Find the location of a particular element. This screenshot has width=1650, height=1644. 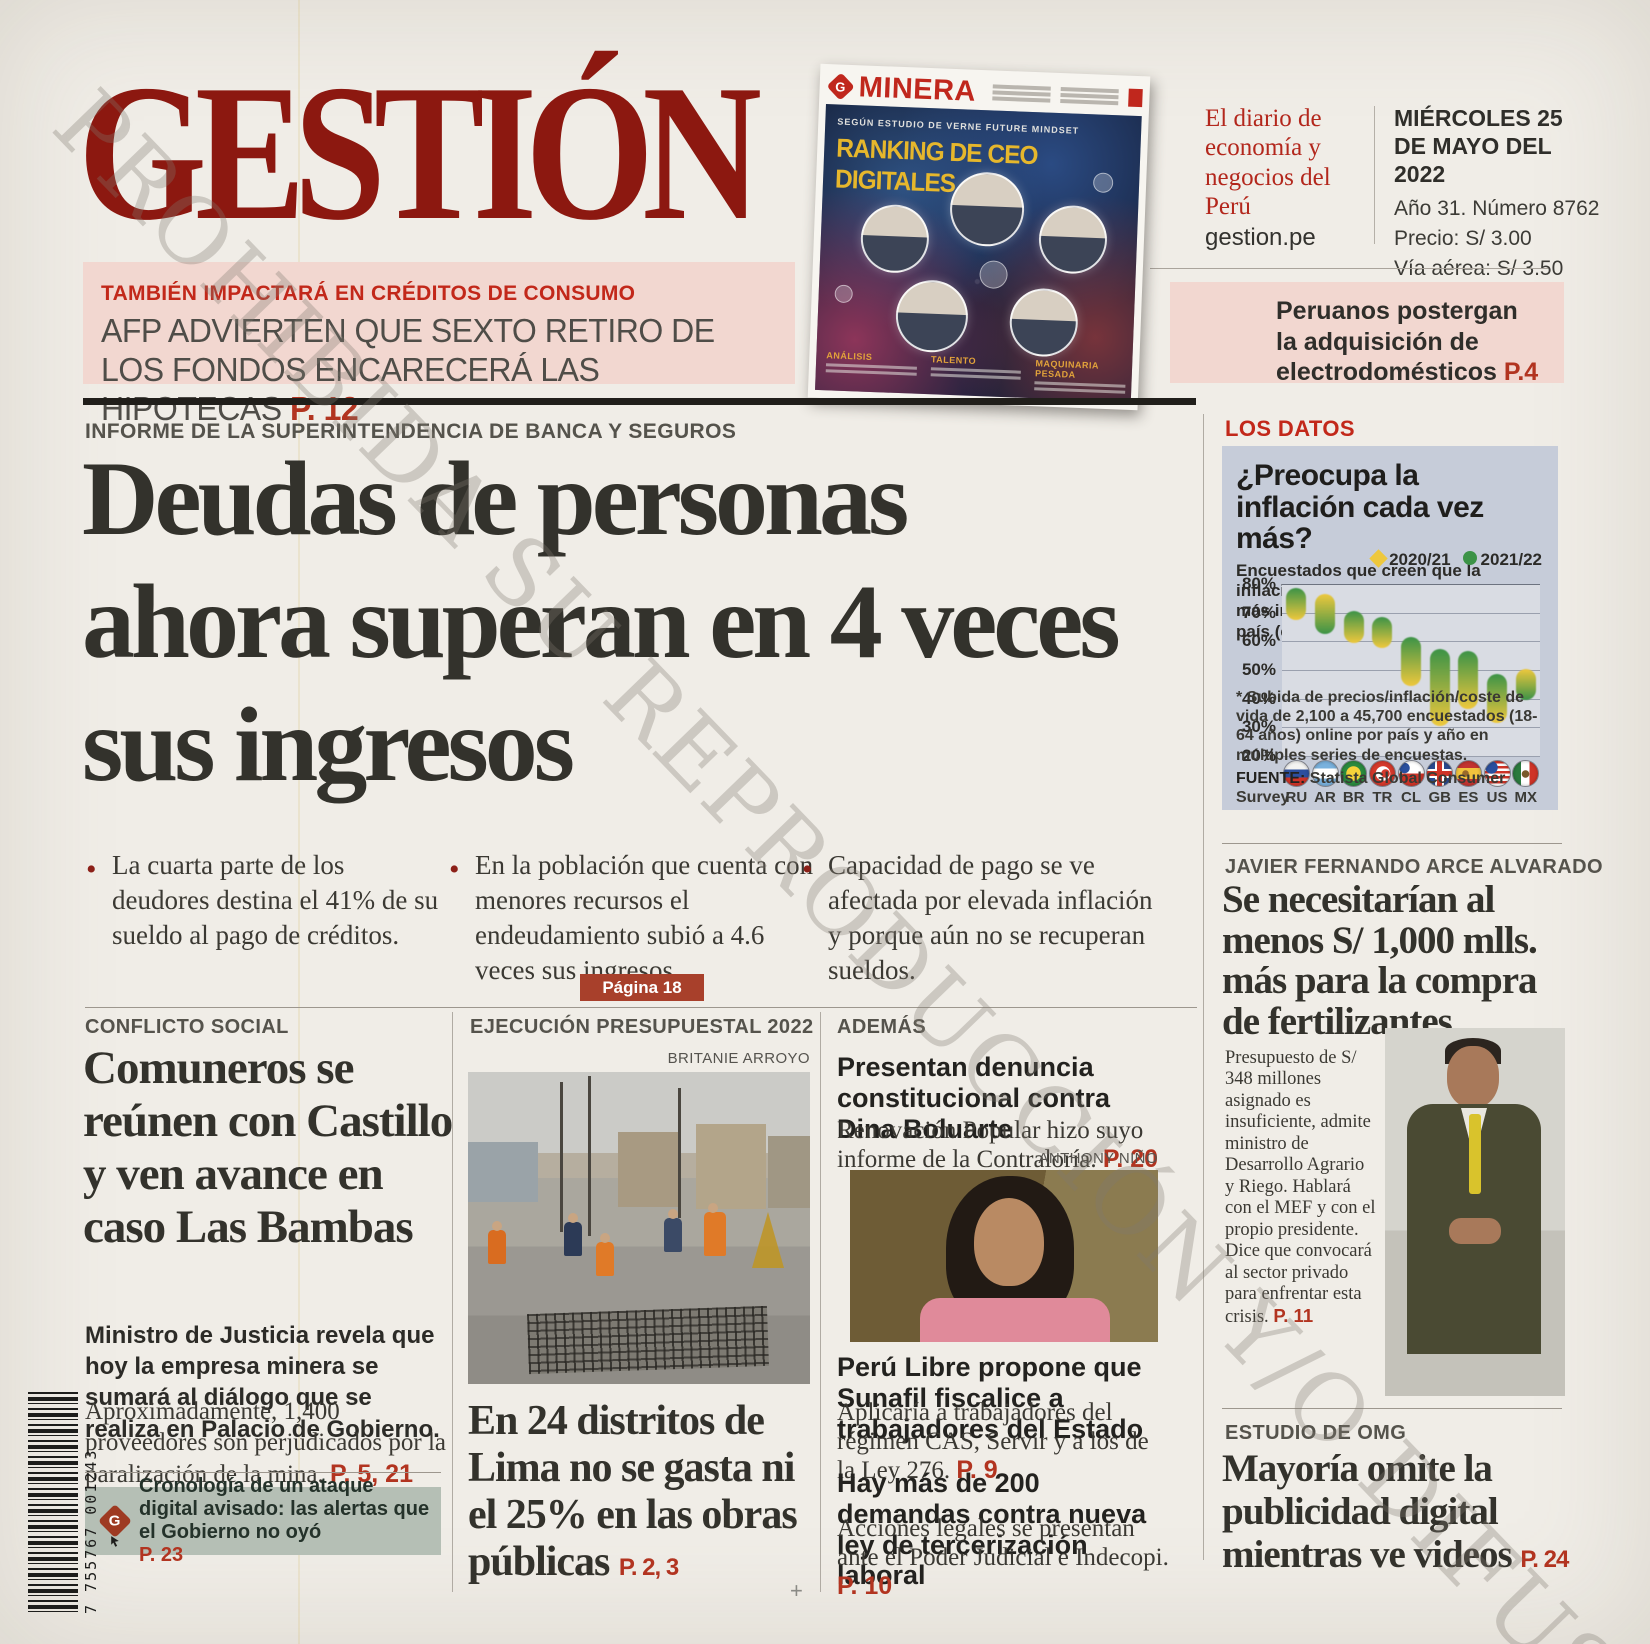

paper-website: gestion.pe is located at coordinates (1260, 237).